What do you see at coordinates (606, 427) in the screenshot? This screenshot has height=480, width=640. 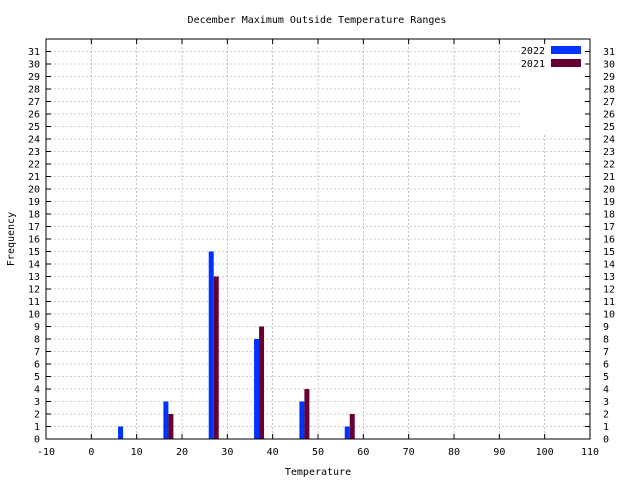 I see `y-tick-label-right: 1` at bounding box center [606, 427].